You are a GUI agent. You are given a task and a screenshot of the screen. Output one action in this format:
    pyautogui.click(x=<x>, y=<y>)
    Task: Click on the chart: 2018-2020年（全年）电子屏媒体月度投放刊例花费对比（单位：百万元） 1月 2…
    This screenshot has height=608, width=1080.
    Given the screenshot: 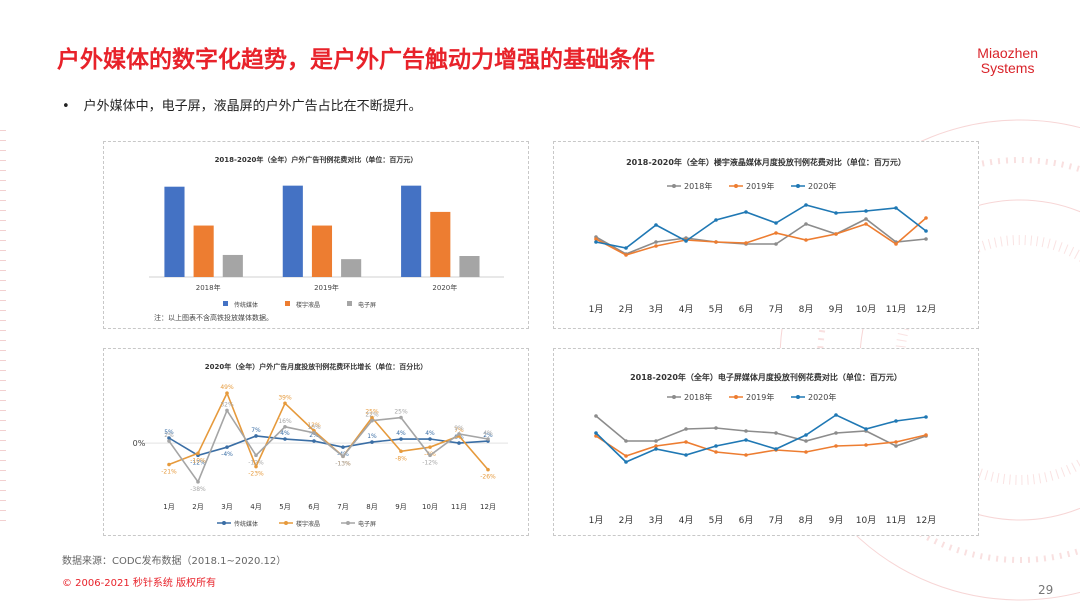 What is the action you would take?
    pyautogui.click(x=763, y=449)
    